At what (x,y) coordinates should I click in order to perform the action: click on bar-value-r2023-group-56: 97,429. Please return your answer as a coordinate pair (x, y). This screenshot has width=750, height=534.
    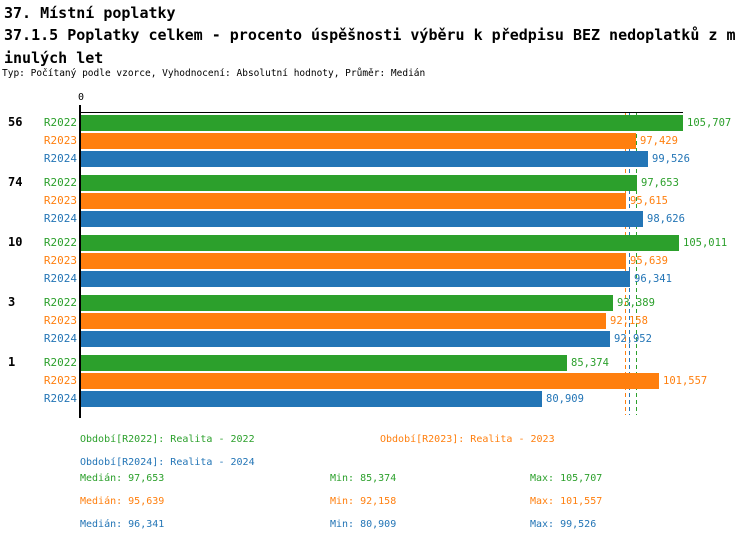
    Looking at the image, I should click on (659, 141).